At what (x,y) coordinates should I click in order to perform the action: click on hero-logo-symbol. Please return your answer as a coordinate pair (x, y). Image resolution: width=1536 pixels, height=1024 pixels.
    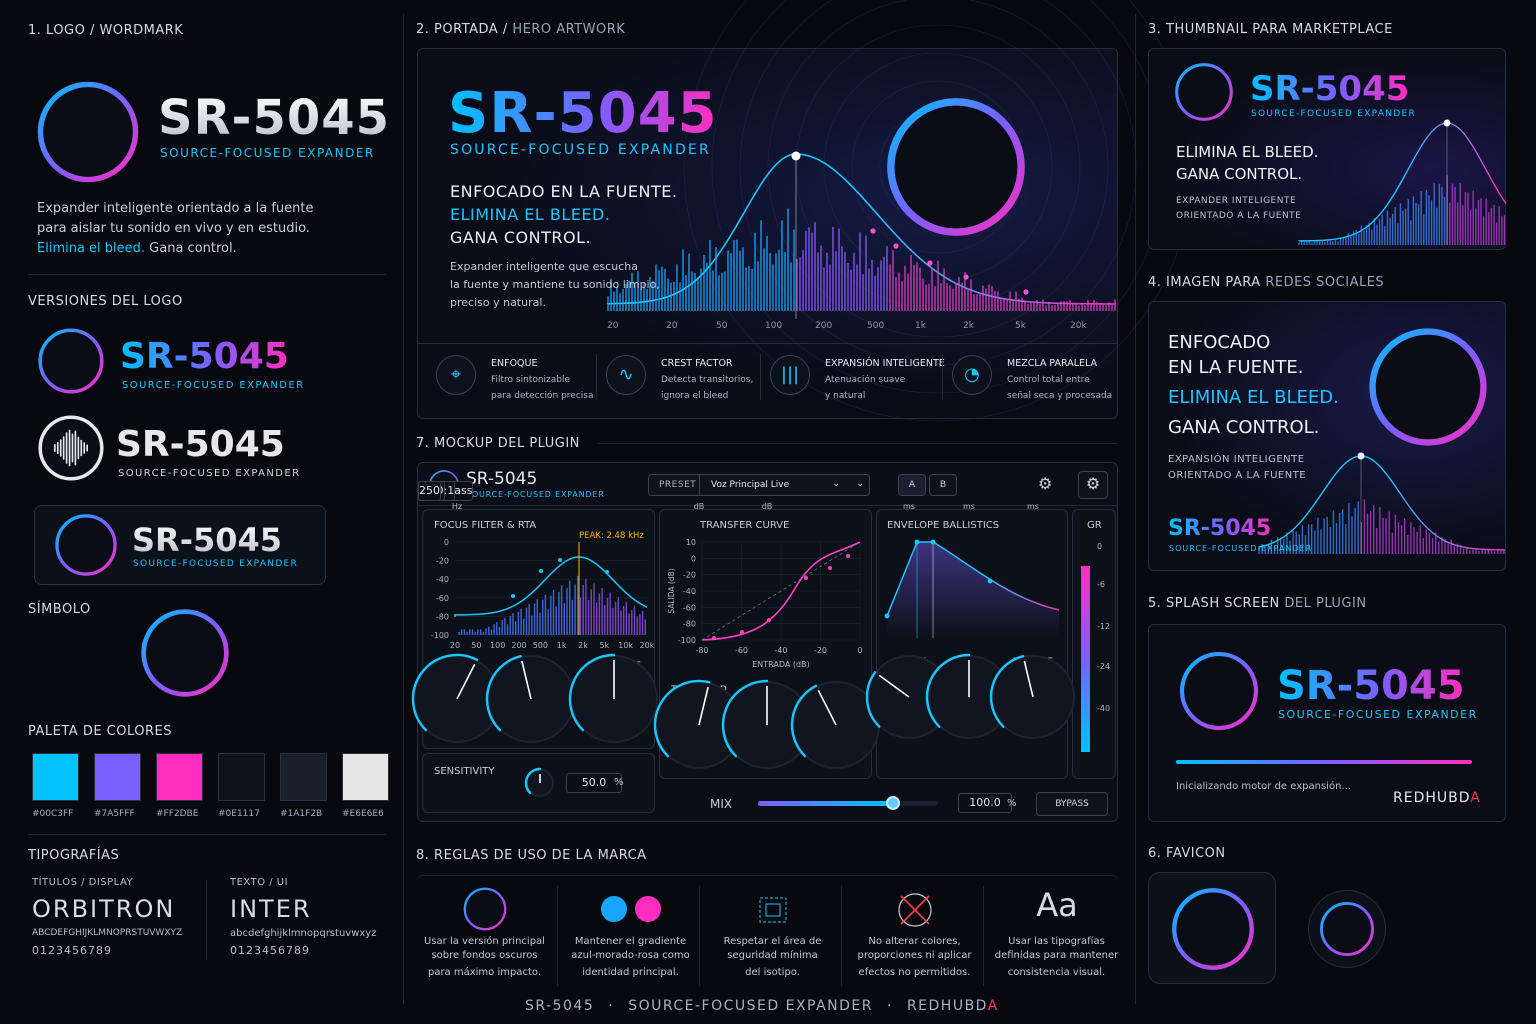
    Looking at the image, I should click on (956, 167).